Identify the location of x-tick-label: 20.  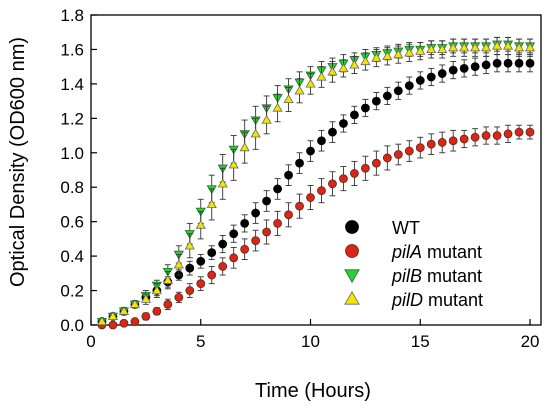
(530, 341).